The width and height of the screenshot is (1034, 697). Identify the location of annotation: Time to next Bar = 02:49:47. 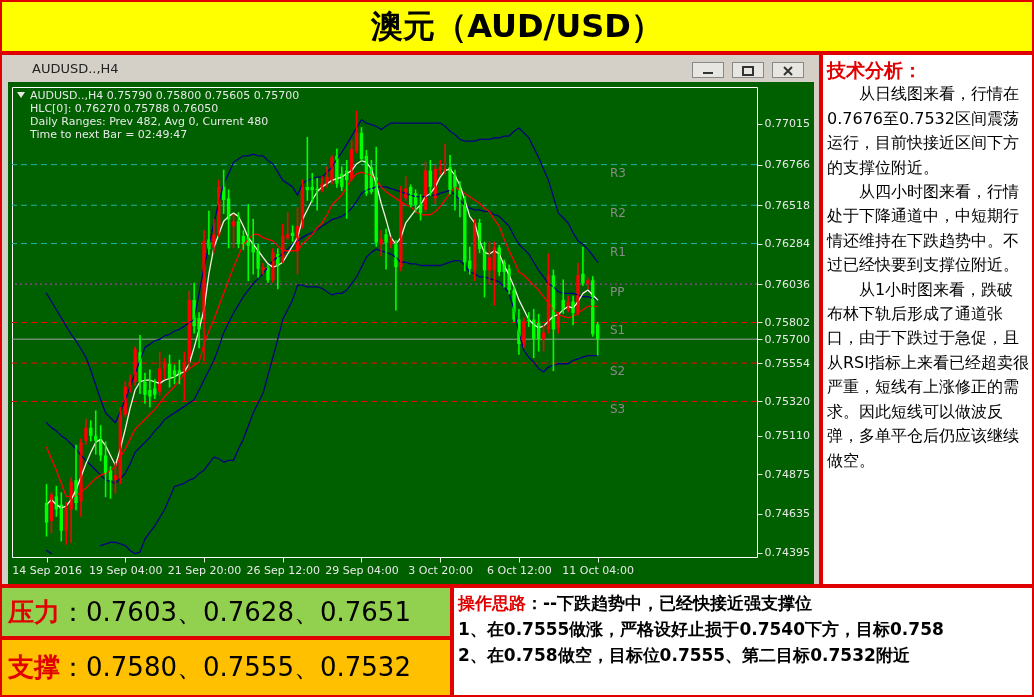
(109, 134).